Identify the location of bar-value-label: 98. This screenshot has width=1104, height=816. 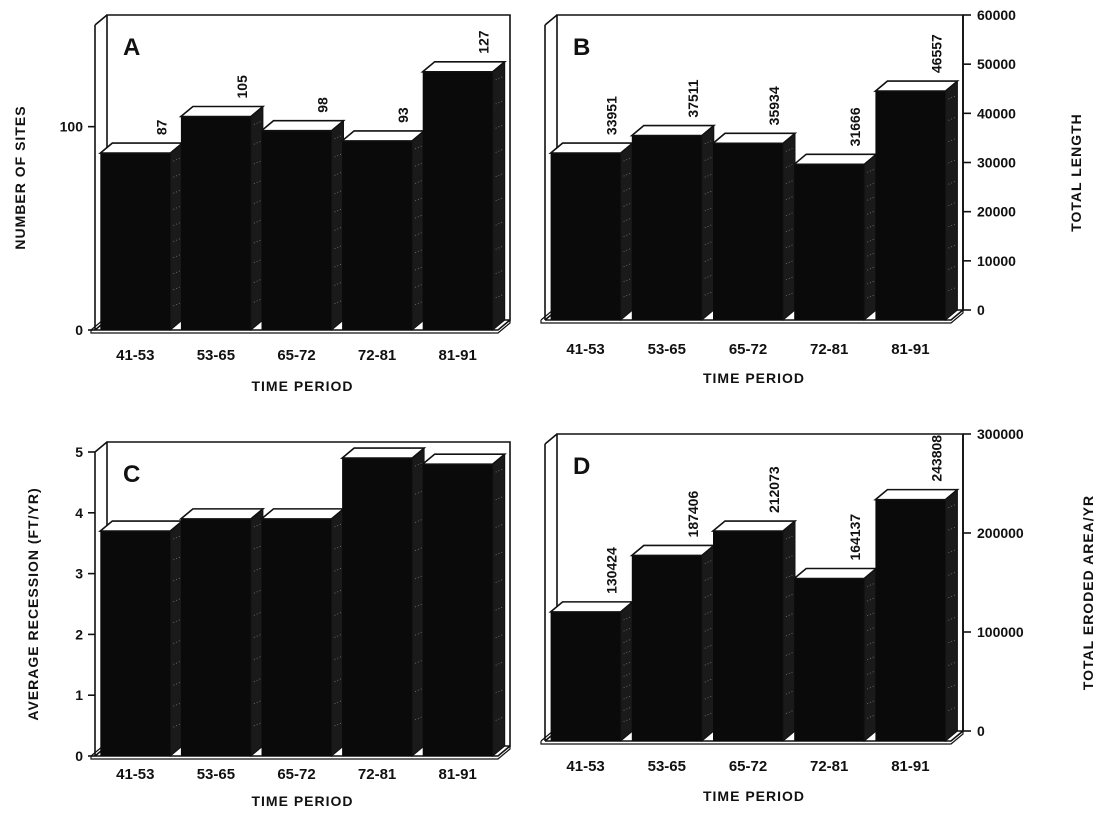
(323, 105).